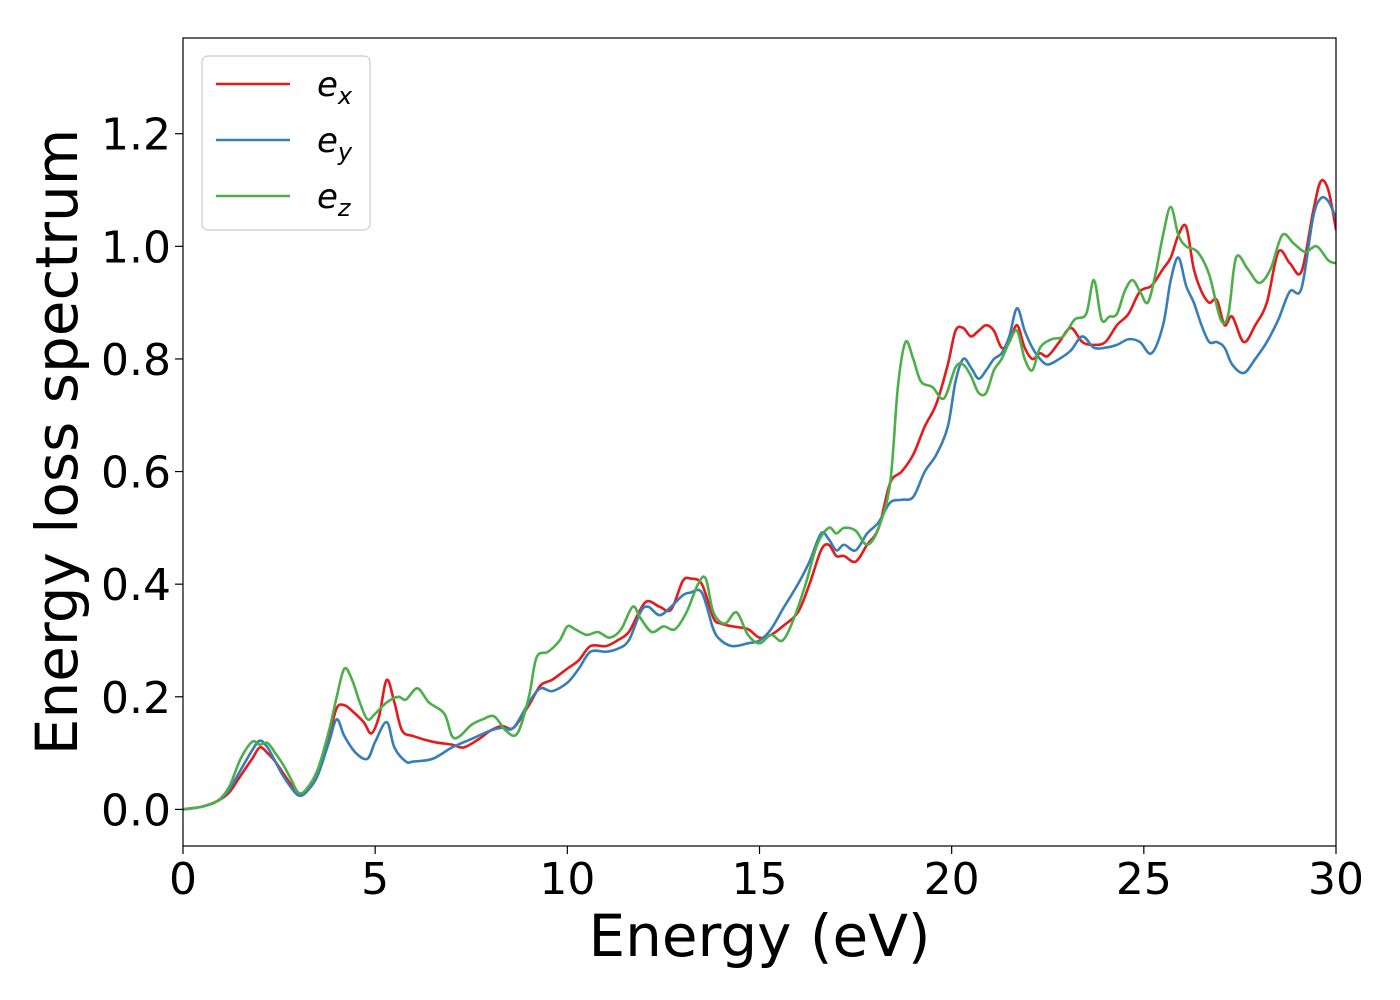 The height and width of the screenshot is (1000, 1400). I want to click on y-axis-title: Energy loss spectrum, so click(57, 442).